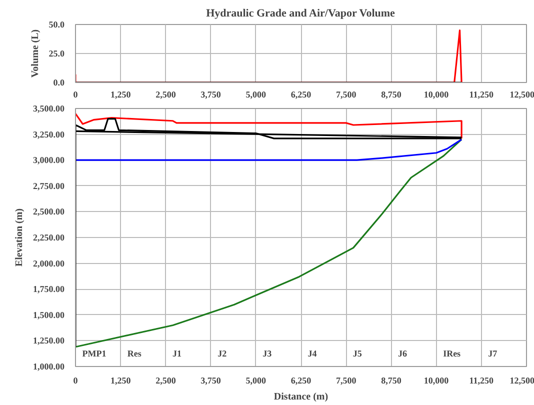  What do you see at coordinates (49, 289) in the screenshot?
I see `y-tick-label: 1,750.00` at bounding box center [49, 289].